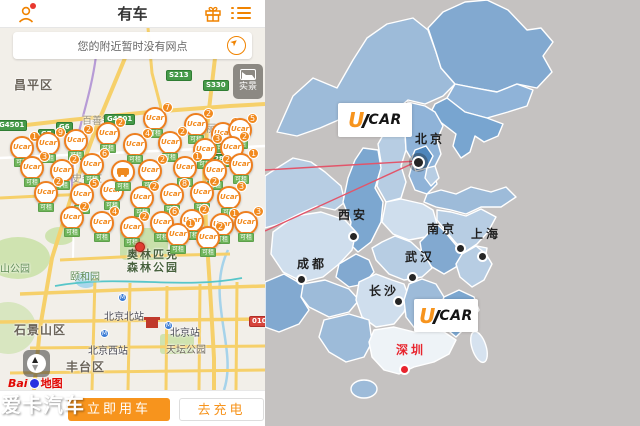  I want to click on station-pin: Ucar 可租 7, so click(158, 120).